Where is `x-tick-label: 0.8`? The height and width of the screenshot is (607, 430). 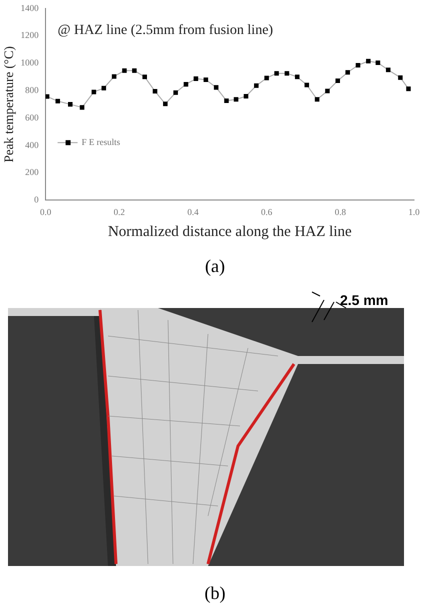 x-tick-label: 0.8 is located at coordinates (340, 211).